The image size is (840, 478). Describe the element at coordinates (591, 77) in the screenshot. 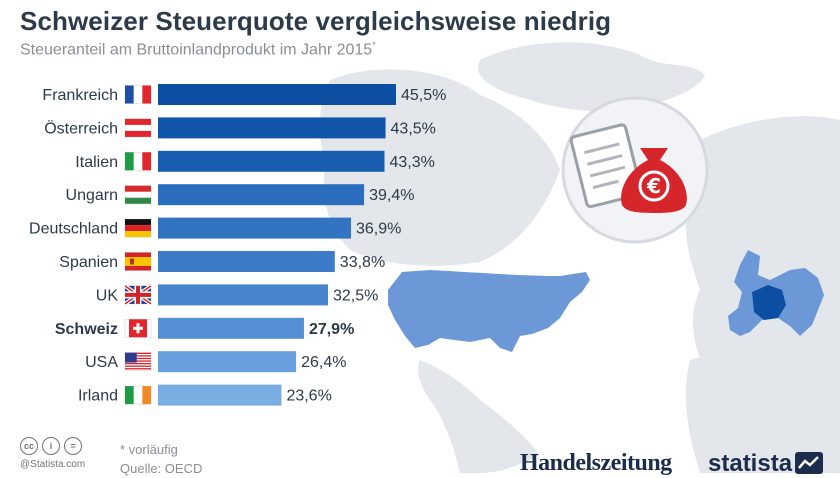

I see `map-landmass-north` at that location.